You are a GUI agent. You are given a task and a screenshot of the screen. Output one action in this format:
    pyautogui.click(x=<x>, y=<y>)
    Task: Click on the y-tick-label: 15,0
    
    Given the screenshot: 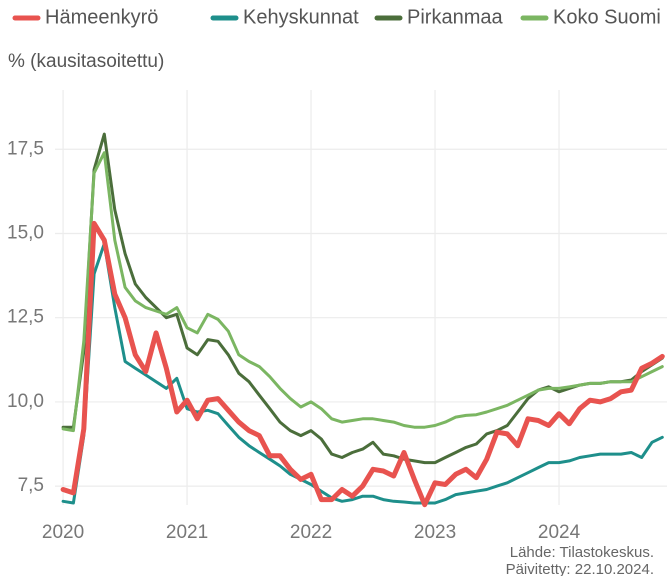 What is the action you would take?
    pyautogui.click(x=25, y=233)
    